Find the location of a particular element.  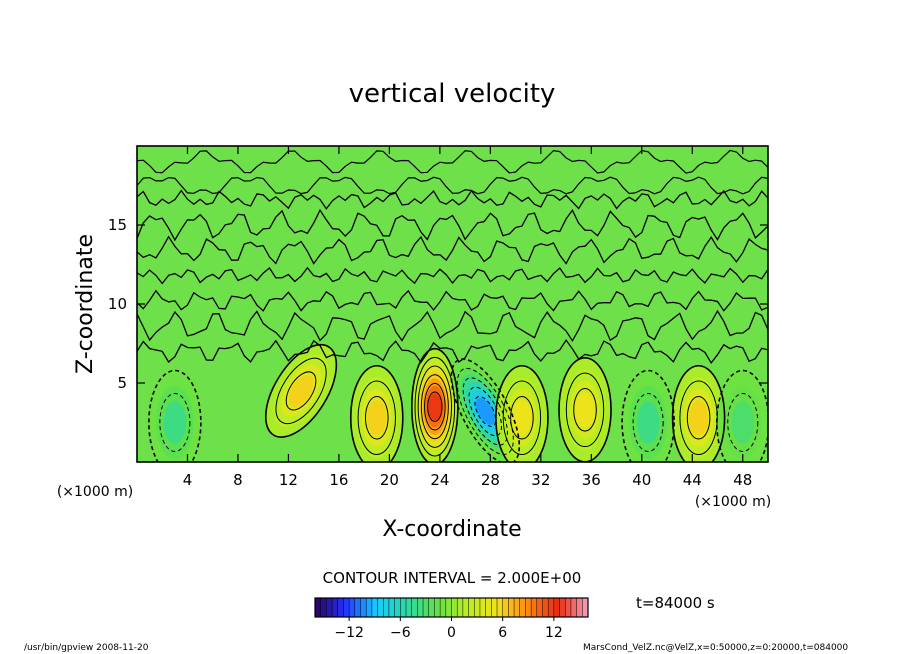

colorbar-tick-label: 0 is located at coordinates (451, 633).